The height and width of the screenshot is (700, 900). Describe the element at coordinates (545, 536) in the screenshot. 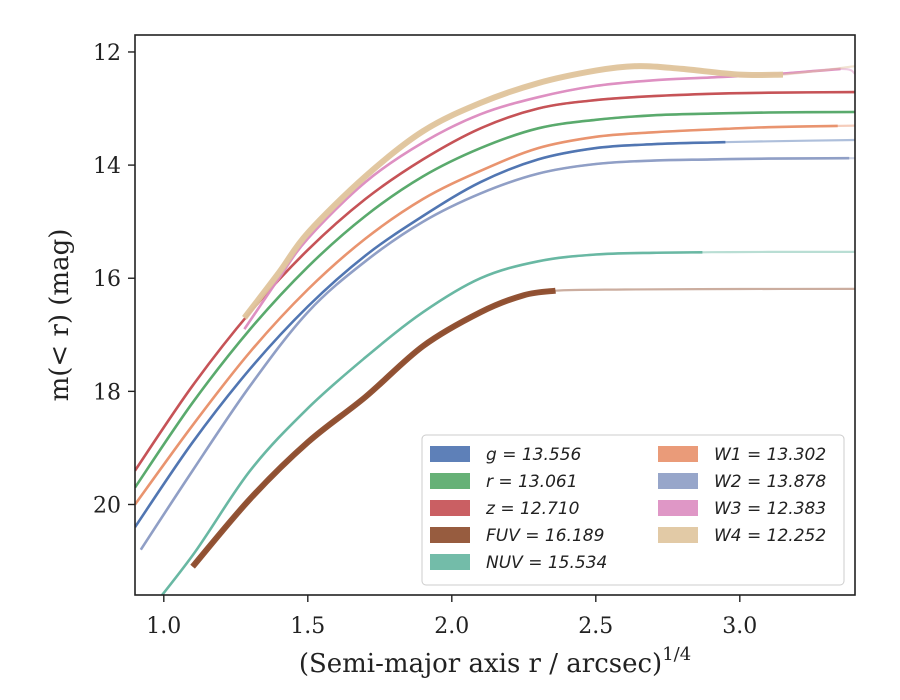

I see `legend-label: FUV = 16.189` at that location.